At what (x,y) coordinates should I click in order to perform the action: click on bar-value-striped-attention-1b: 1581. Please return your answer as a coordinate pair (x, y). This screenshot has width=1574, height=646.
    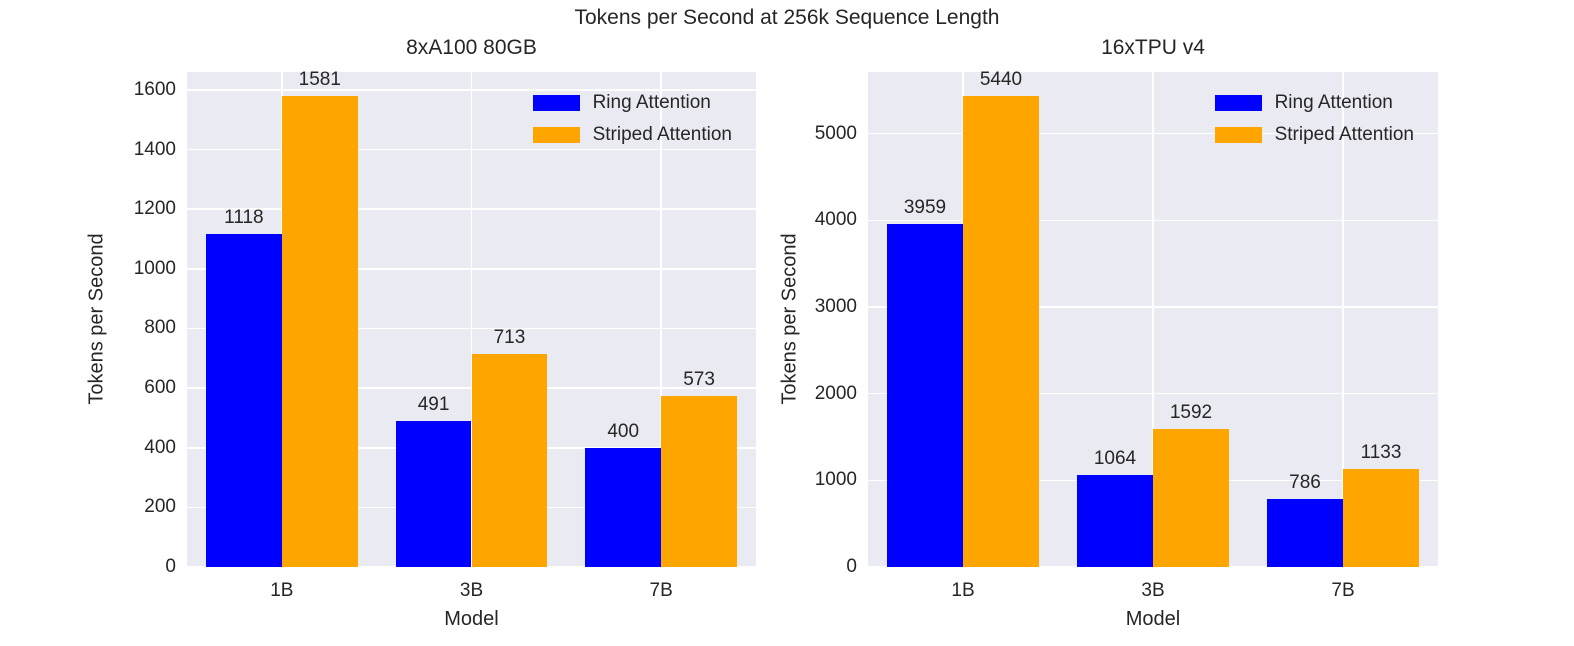
    Looking at the image, I should click on (319, 79).